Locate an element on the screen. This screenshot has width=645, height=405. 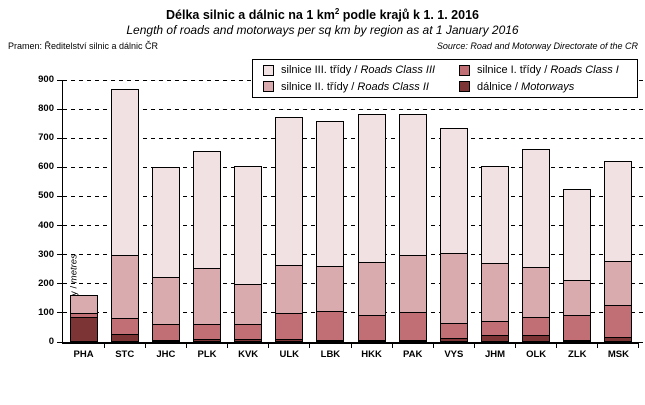
legend-label-3: dálnice / Motorways is located at coordinates (526, 86).